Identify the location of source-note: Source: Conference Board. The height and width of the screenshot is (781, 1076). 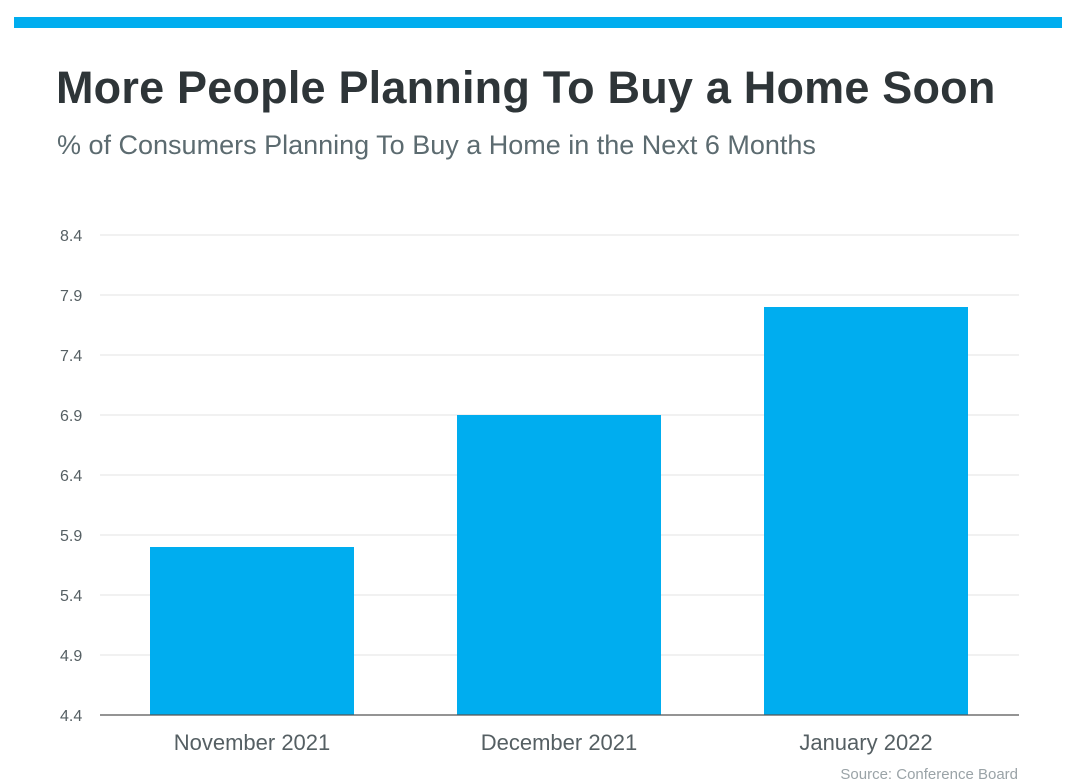
(929, 773).